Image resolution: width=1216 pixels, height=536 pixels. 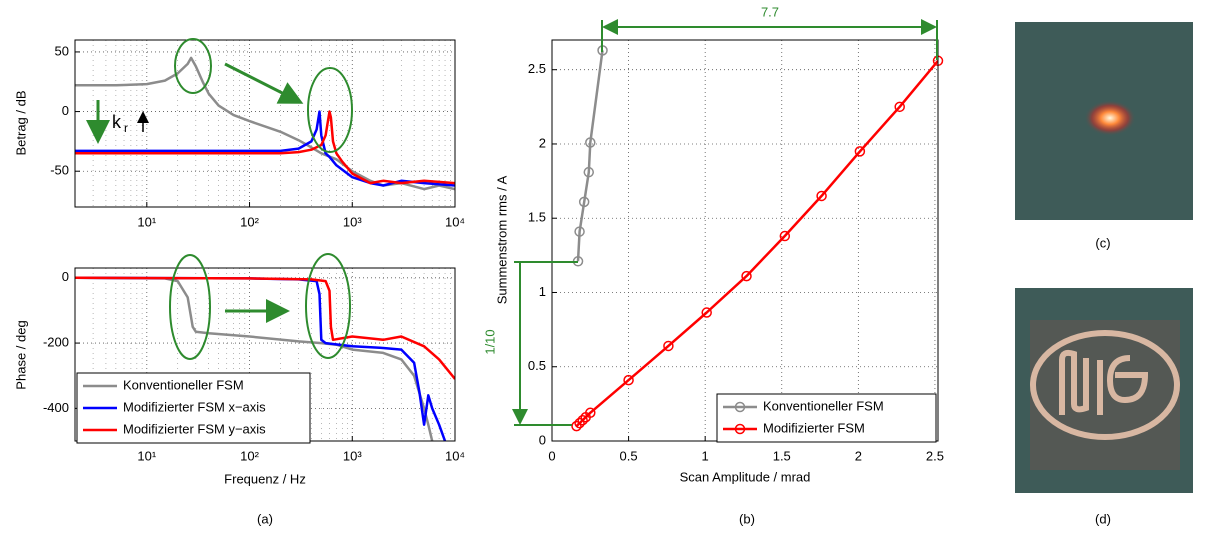 What do you see at coordinates (782, 455) in the screenshot?
I see `x-tick-label: 1.5` at bounding box center [782, 455].